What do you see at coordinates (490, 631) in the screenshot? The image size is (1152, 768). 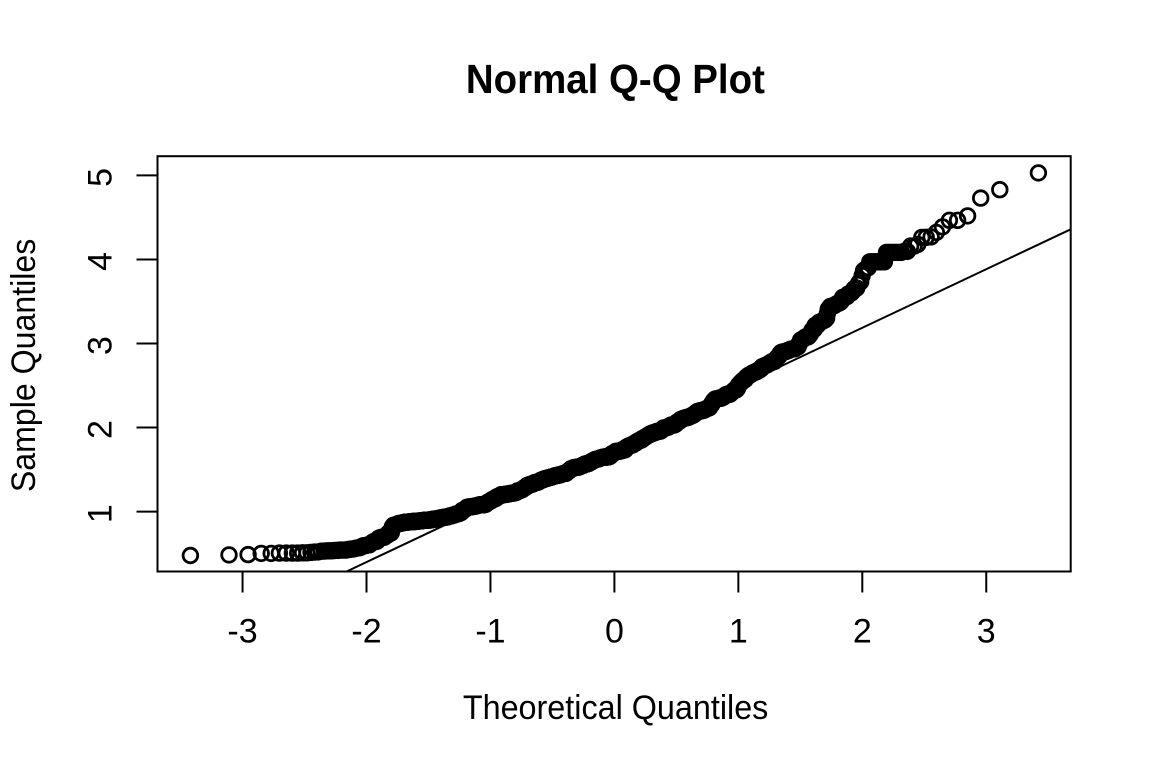 I see `svg-text: -1` at bounding box center [490, 631].